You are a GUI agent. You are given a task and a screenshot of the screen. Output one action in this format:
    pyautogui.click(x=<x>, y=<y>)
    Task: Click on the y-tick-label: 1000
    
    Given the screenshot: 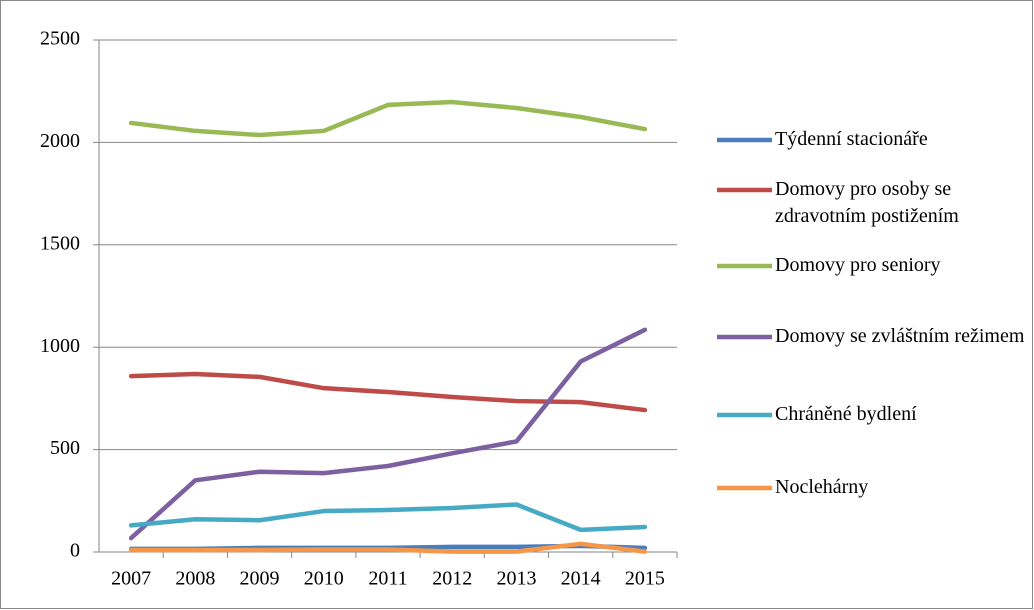 What is the action you would take?
    pyautogui.click(x=60, y=346)
    